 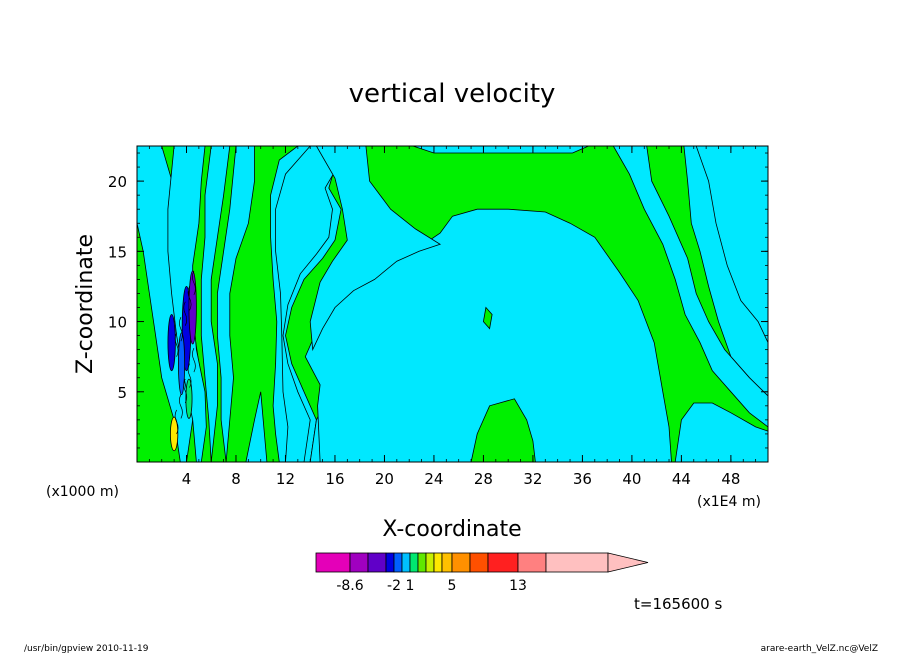 What do you see at coordinates (518, 586) in the screenshot?
I see `colorbar-label: 13` at bounding box center [518, 586].